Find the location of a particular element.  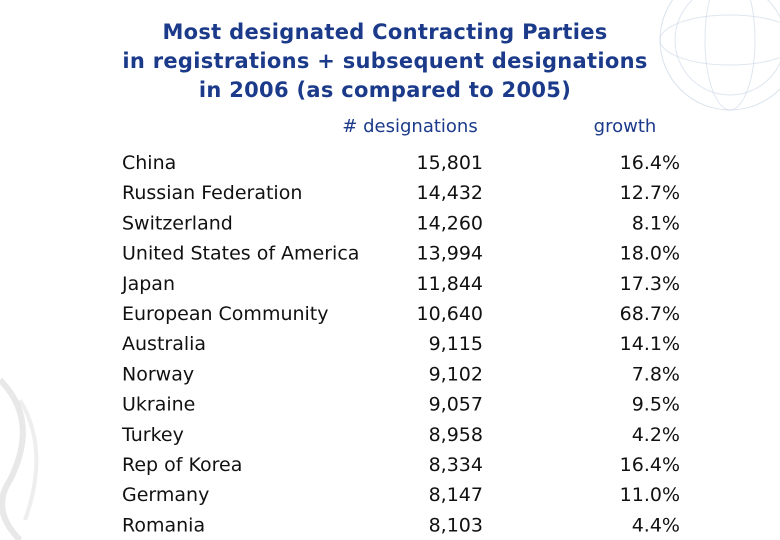

designations-cell: 14,260 is located at coordinates (450, 223).